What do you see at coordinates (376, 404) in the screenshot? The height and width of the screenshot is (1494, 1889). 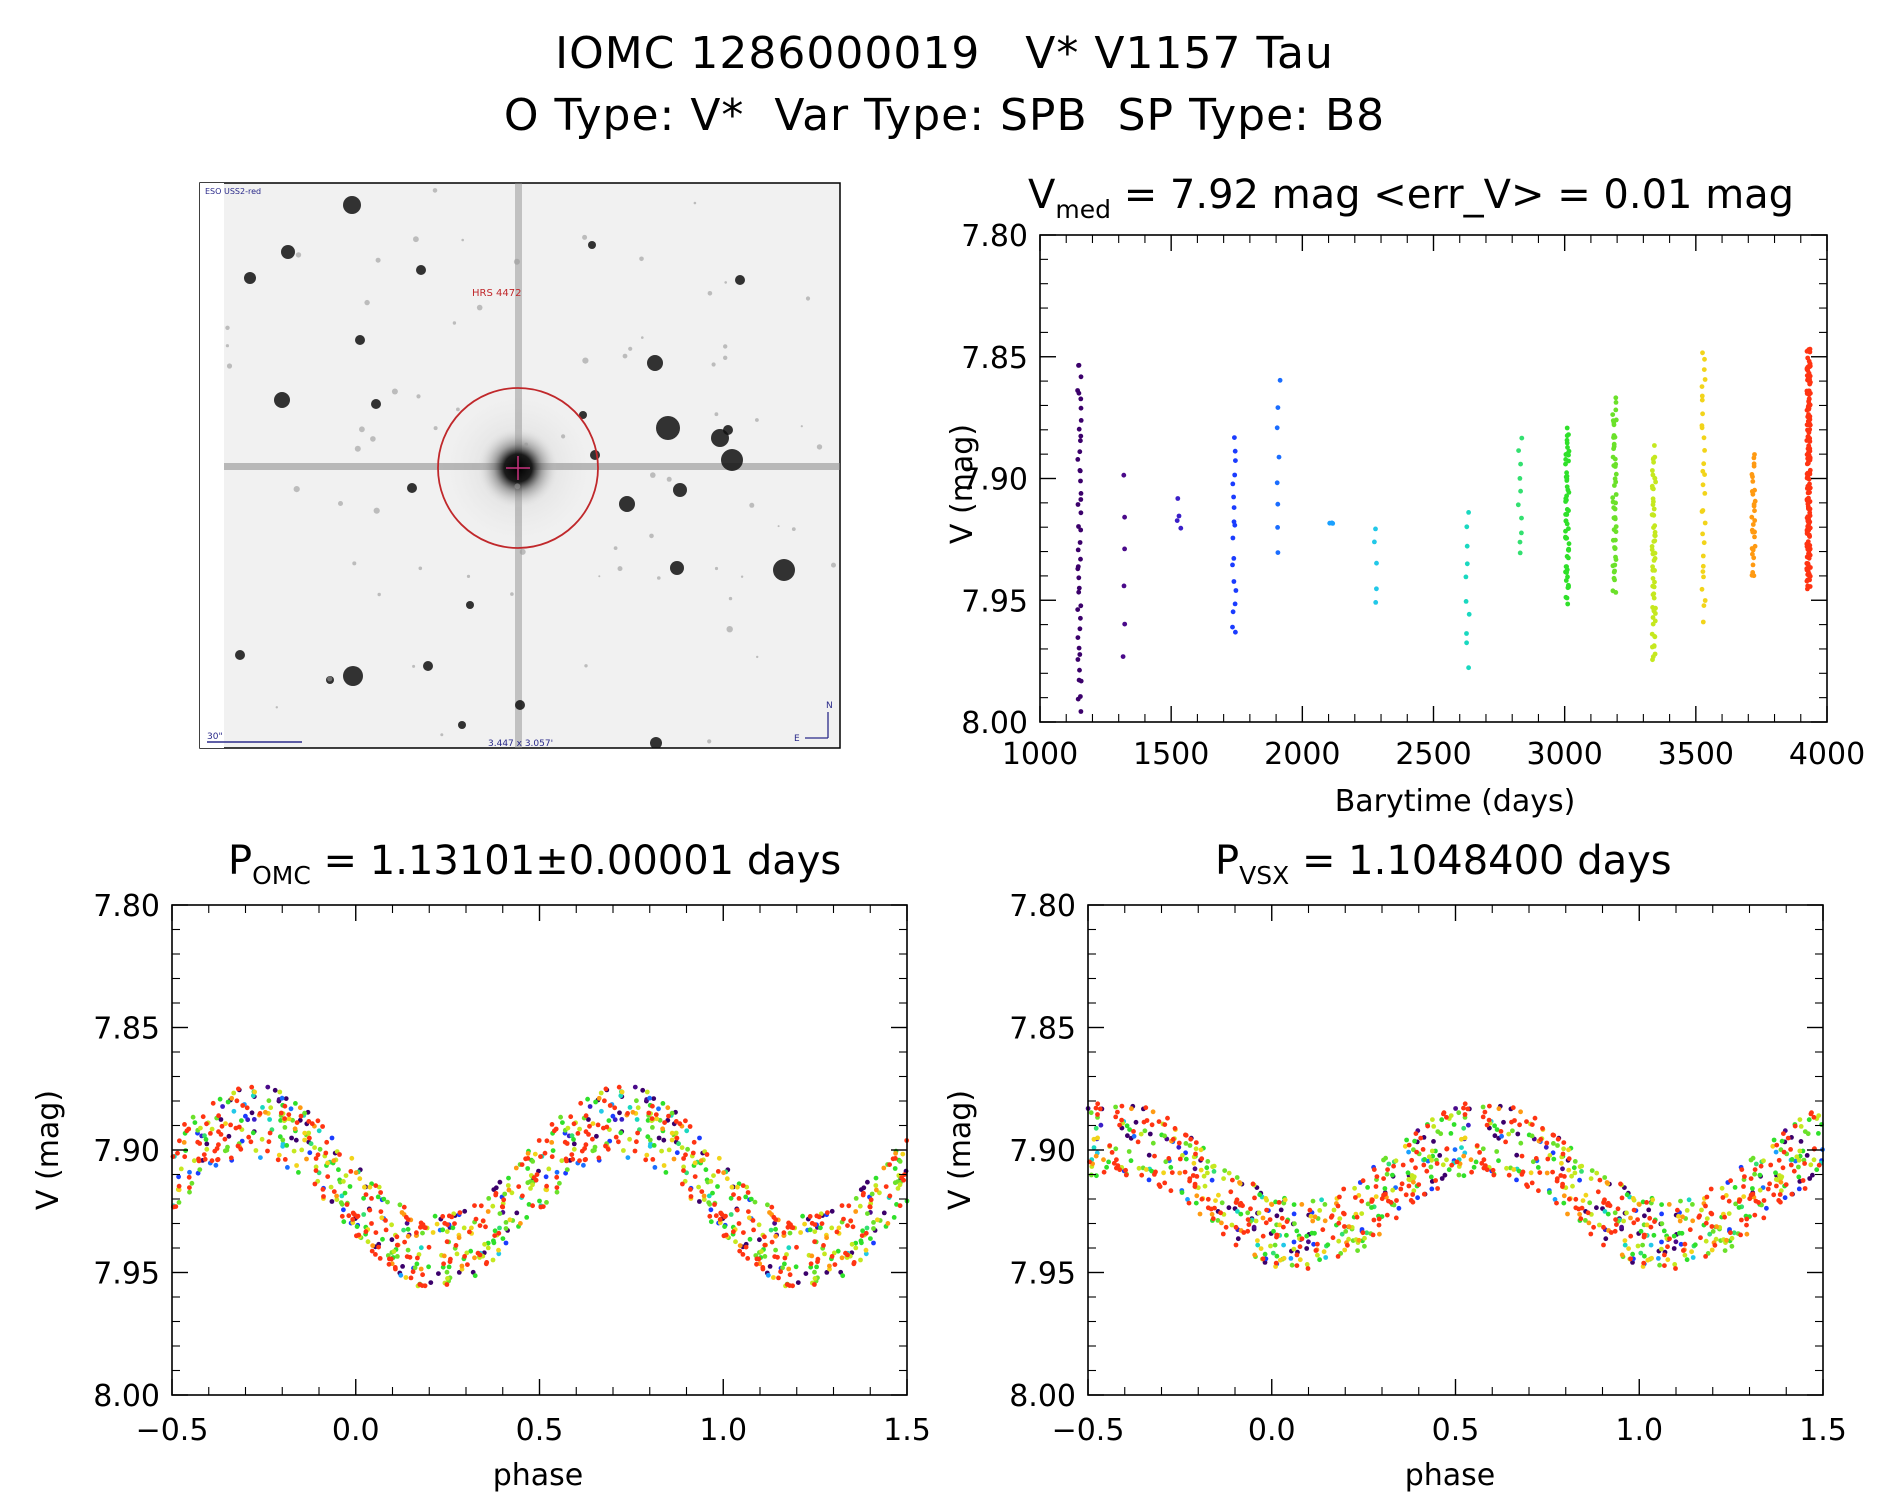 I see `field-star` at bounding box center [376, 404].